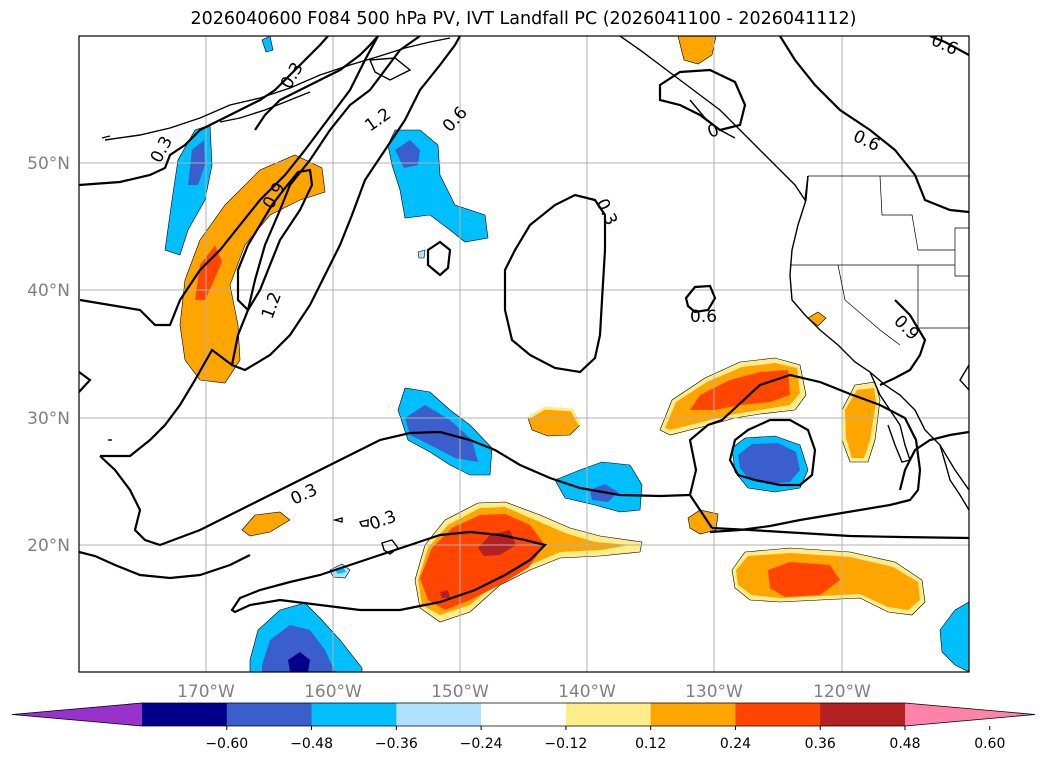 This screenshot has width=1047, height=765. I want to click on latitude-labels: 50°N 40°N 30°N 20°N, so click(48, 355).